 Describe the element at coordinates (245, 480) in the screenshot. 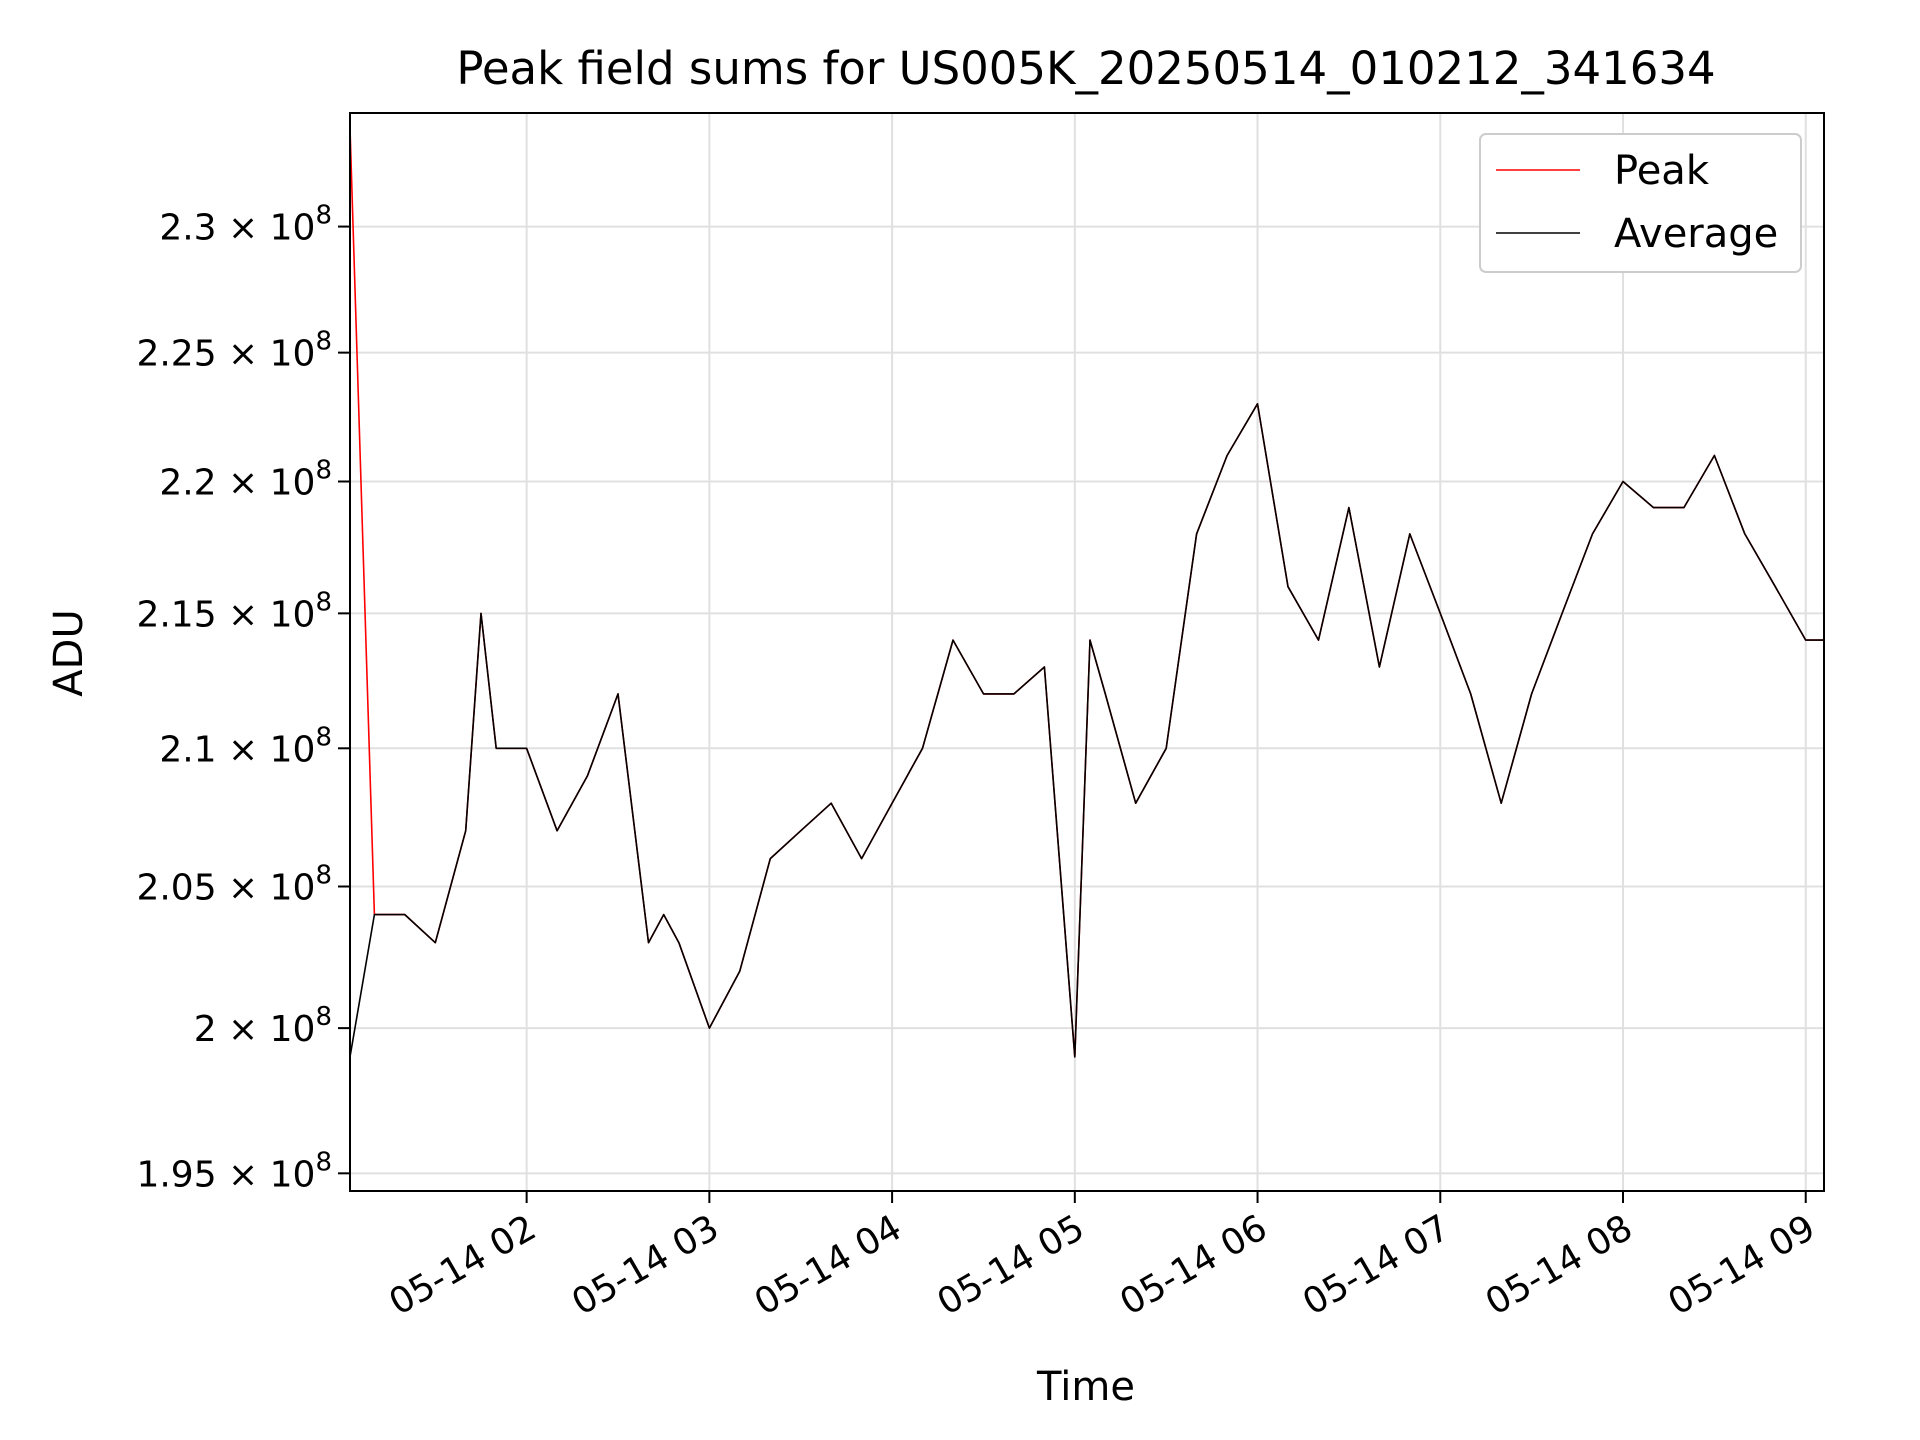

I see `y-tick-label: 2.2 × 108` at that location.